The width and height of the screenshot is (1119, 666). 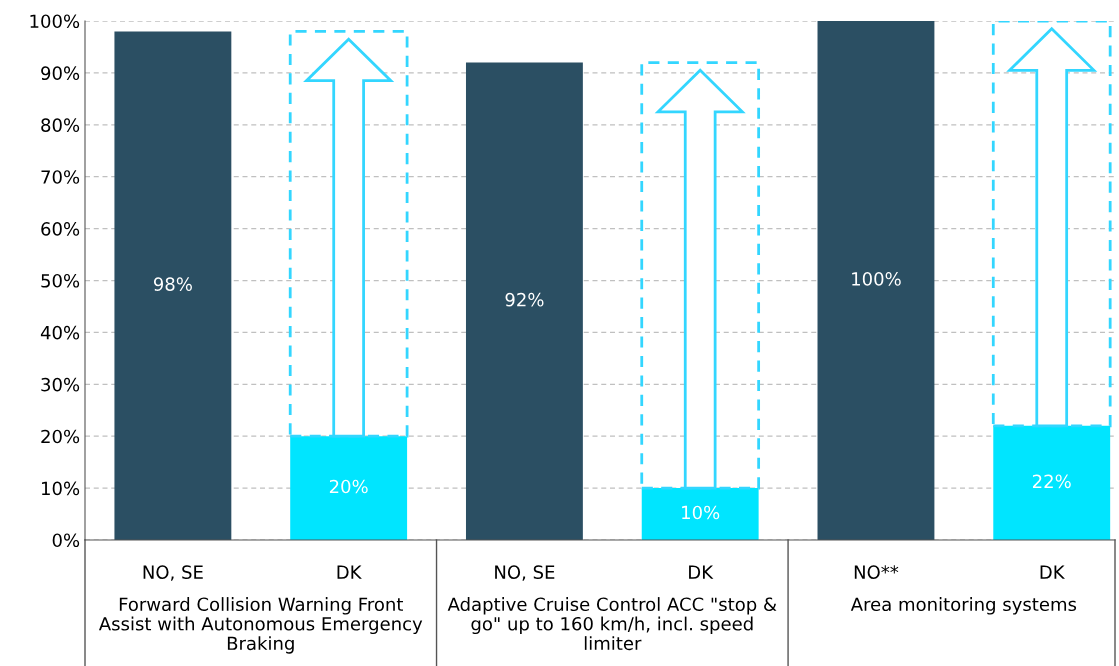 I want to click on data-label: 22%, so click(x=1051, y=481).